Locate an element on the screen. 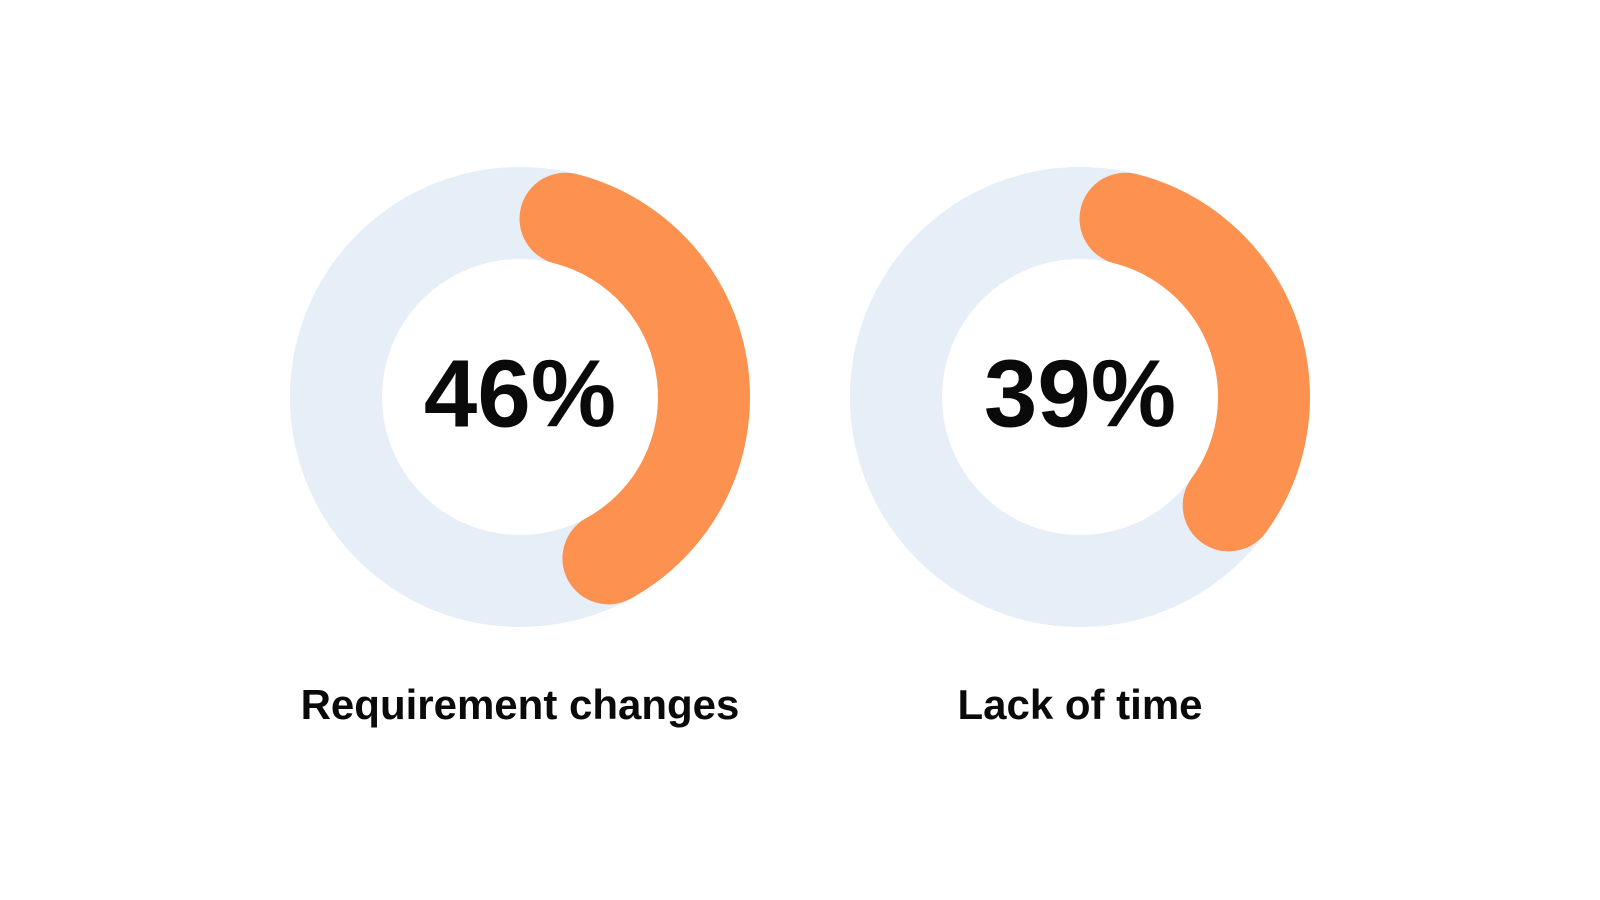 The height and width of the screenshot is (900, 1600). value-label: 46% is located at coordinates (520, 393).